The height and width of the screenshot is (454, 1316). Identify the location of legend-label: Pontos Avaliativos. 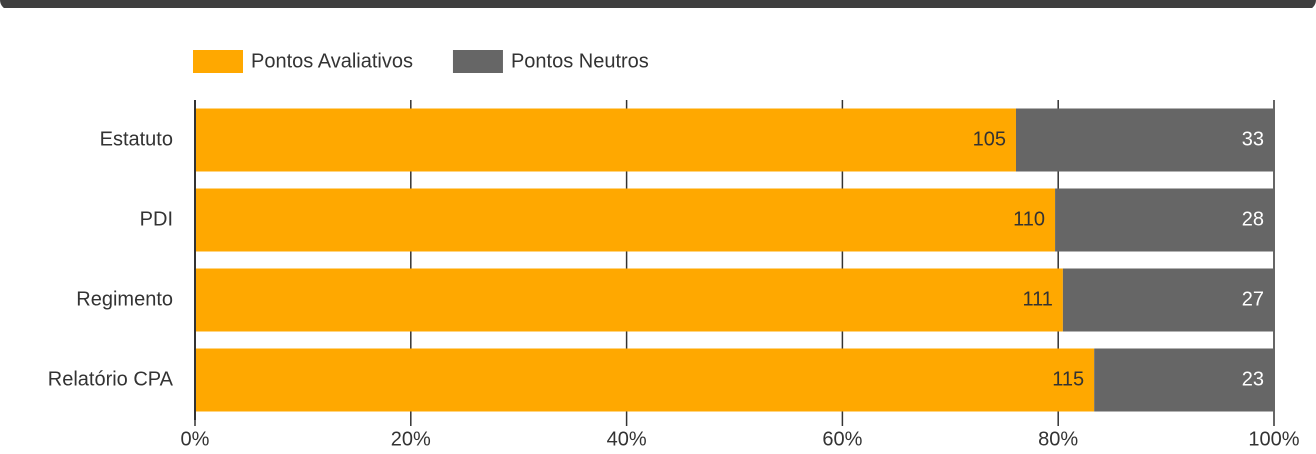
(332, 61).